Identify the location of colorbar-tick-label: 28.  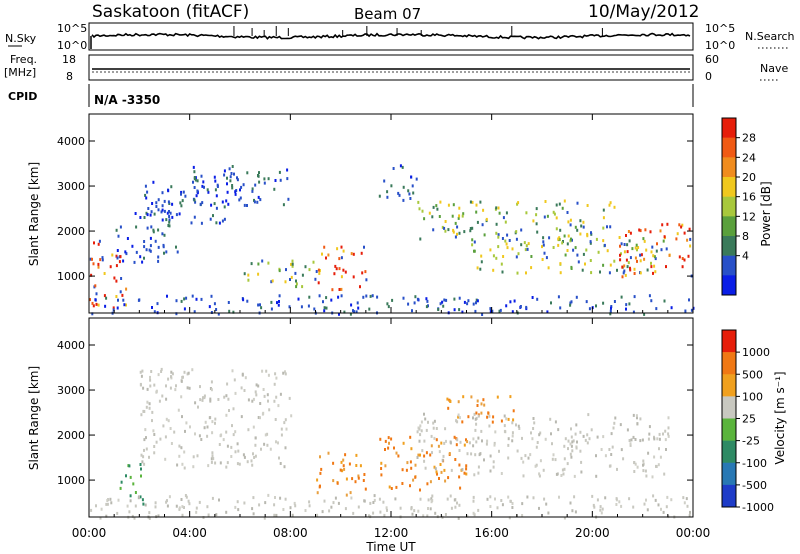
(749, 138).